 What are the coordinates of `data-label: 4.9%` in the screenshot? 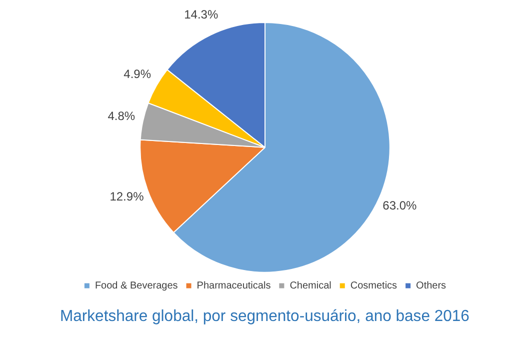 It's located at (138, 74).